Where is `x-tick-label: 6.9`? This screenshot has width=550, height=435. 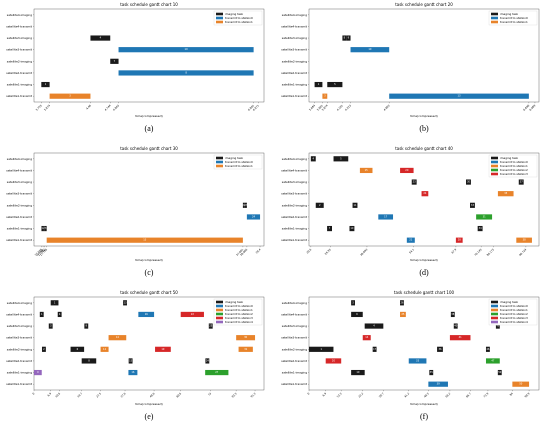
x-tick-label: 6.9 is located at coordinates (324, 394).